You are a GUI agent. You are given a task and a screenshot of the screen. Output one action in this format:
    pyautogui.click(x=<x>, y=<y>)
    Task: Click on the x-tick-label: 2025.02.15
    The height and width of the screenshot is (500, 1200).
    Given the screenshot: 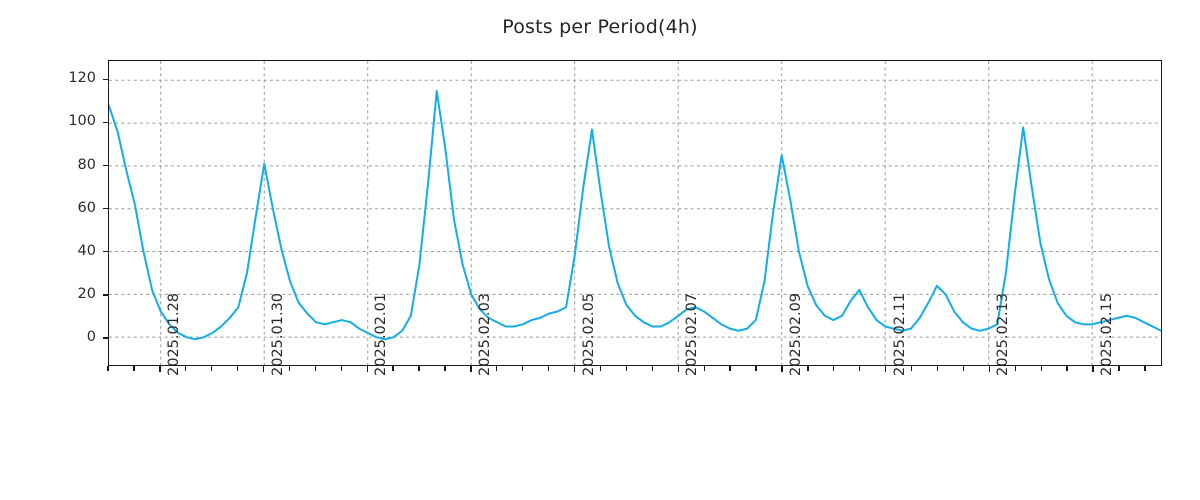 What is the action you would take?
    pyautogui.click(x=1107, y=334)
    